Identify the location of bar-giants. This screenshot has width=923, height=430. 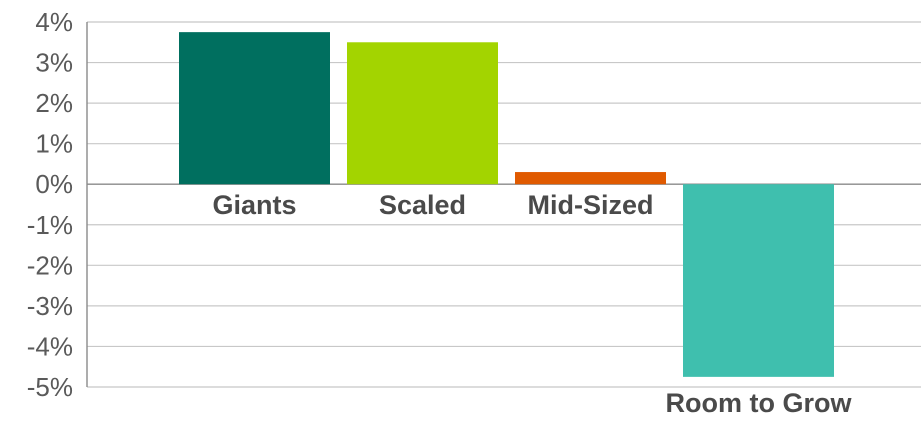
(254, 108).